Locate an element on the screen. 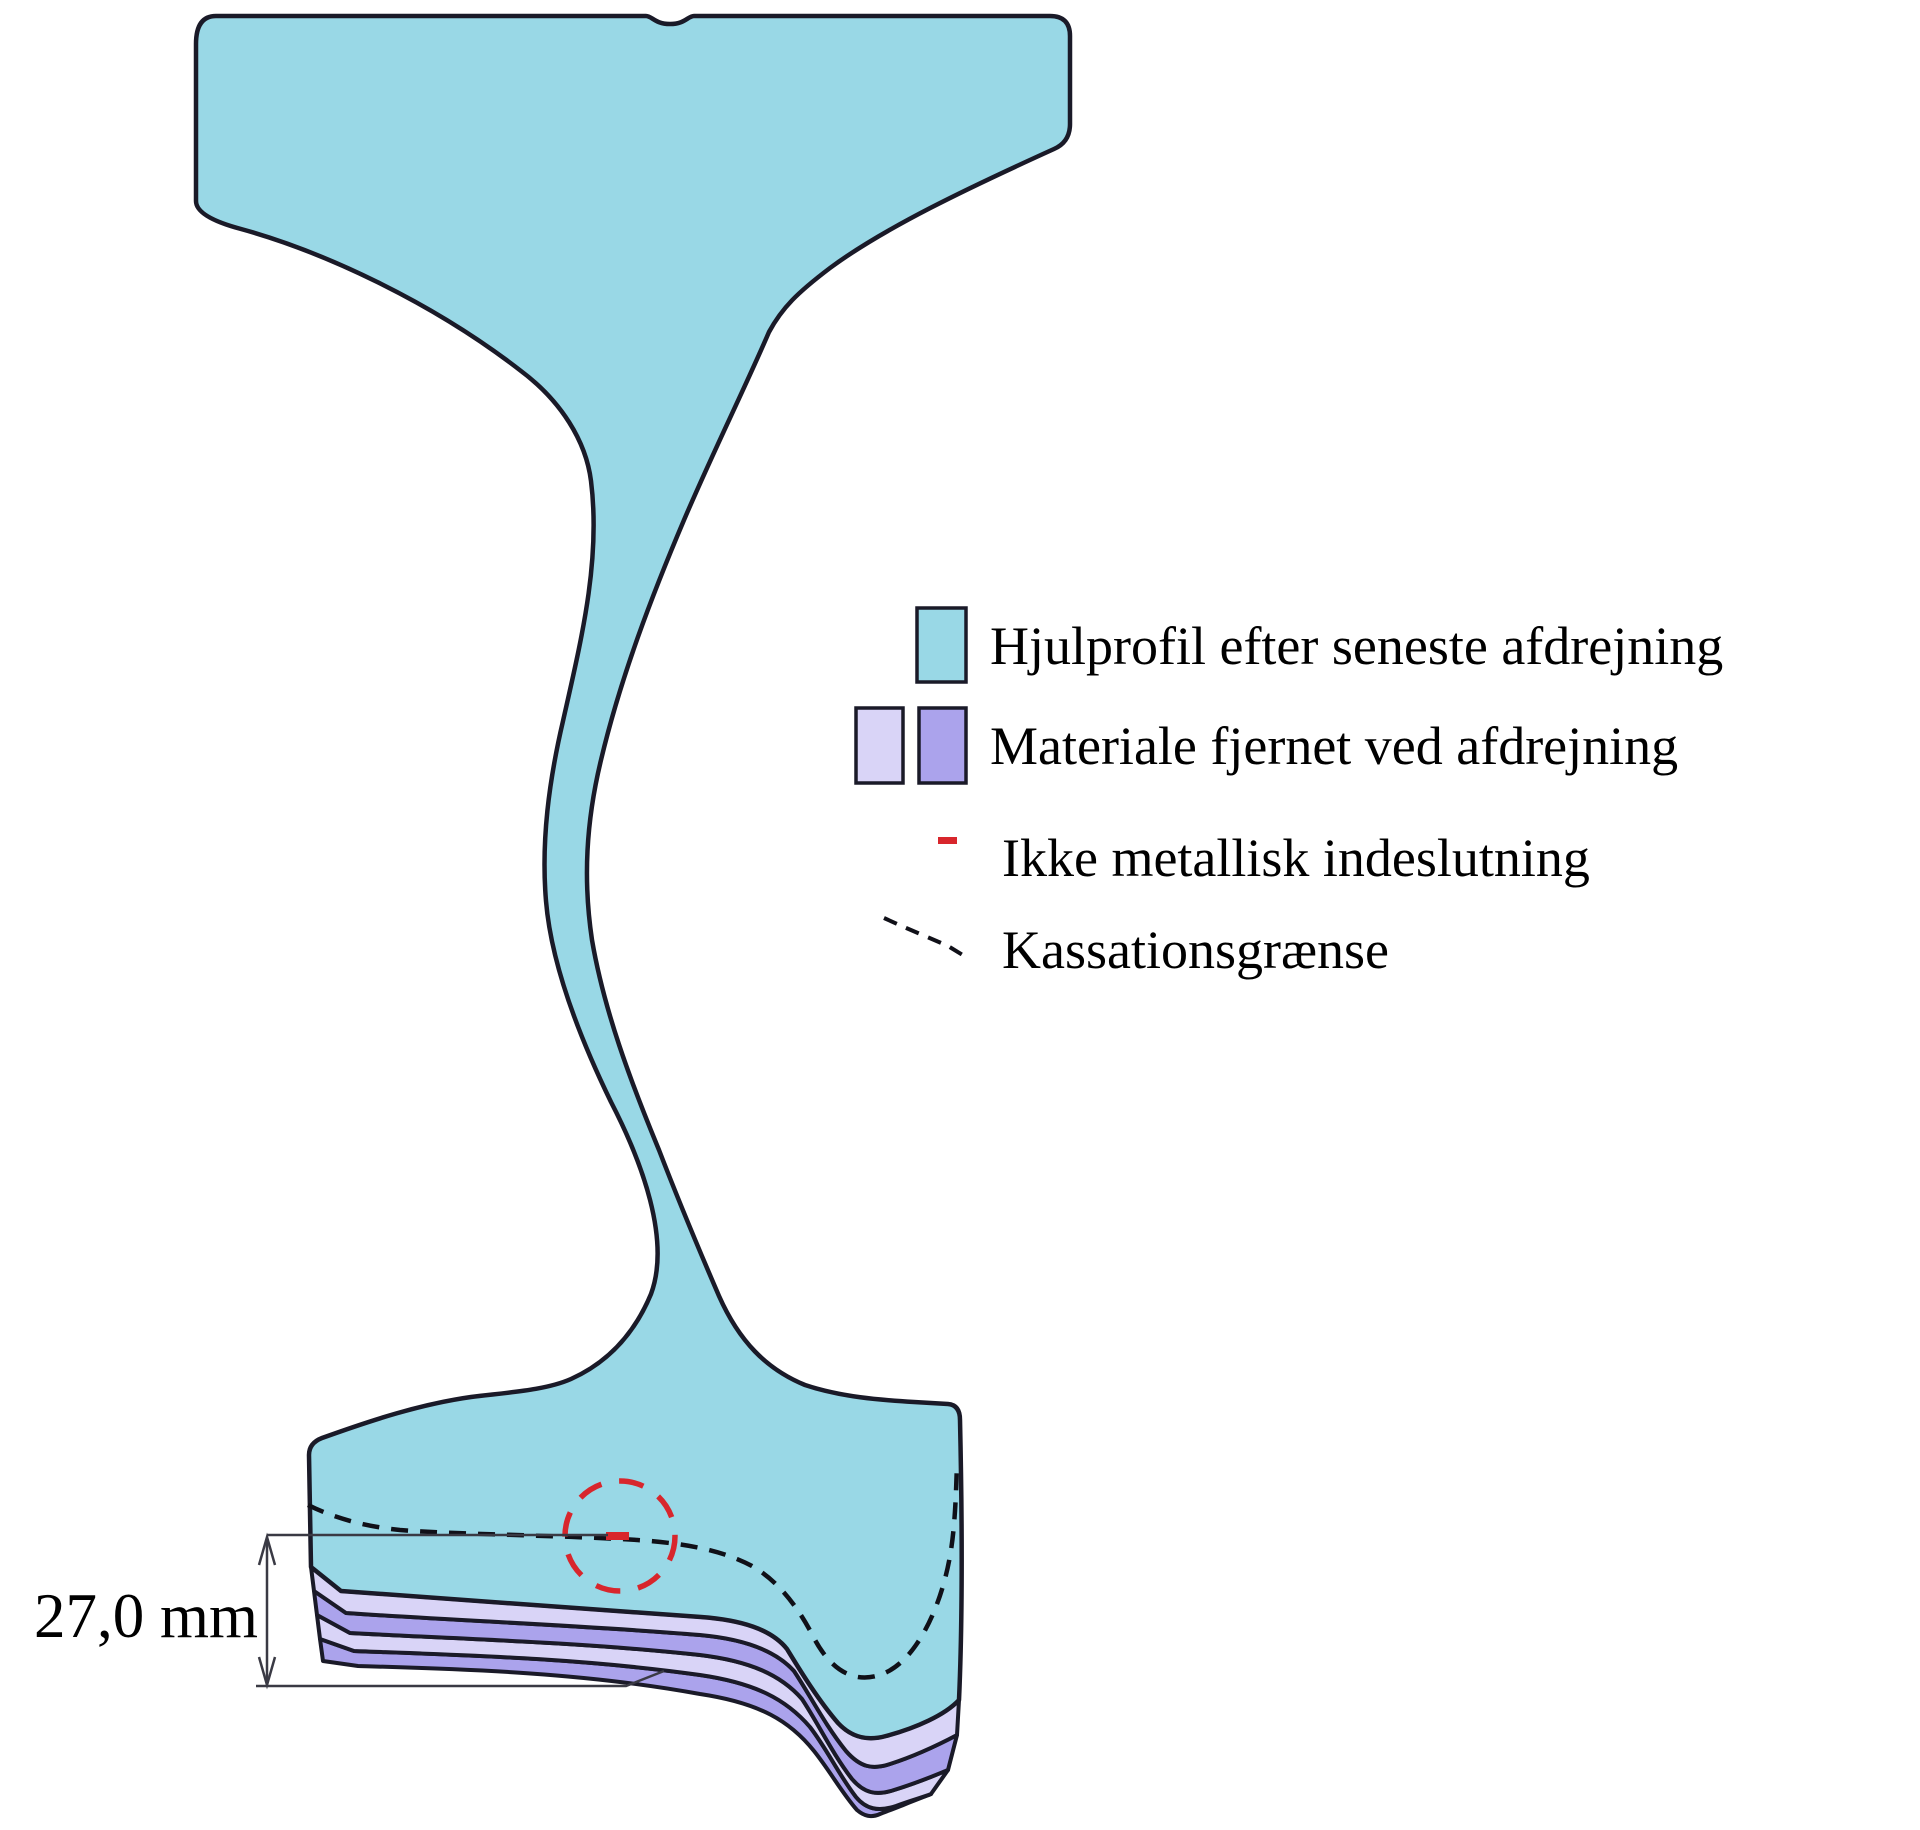 The height and width of the screenshot is (1830, 1920). dimension-group is located at coordinates (460, 1611).